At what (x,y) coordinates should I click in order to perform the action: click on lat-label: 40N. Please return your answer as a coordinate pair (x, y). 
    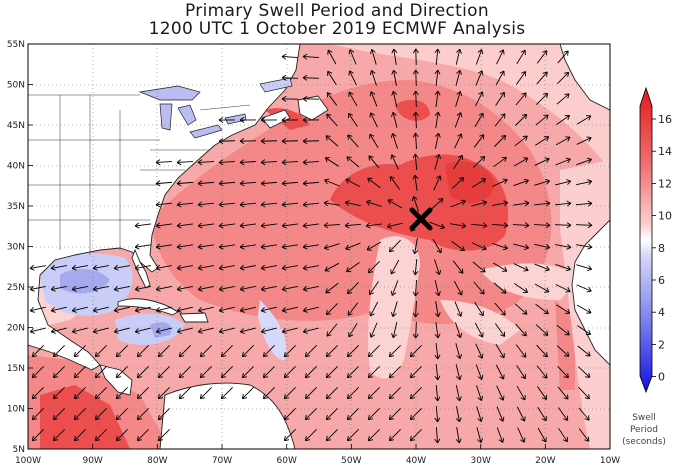
    Looking at the image, I should click on (16, 167).